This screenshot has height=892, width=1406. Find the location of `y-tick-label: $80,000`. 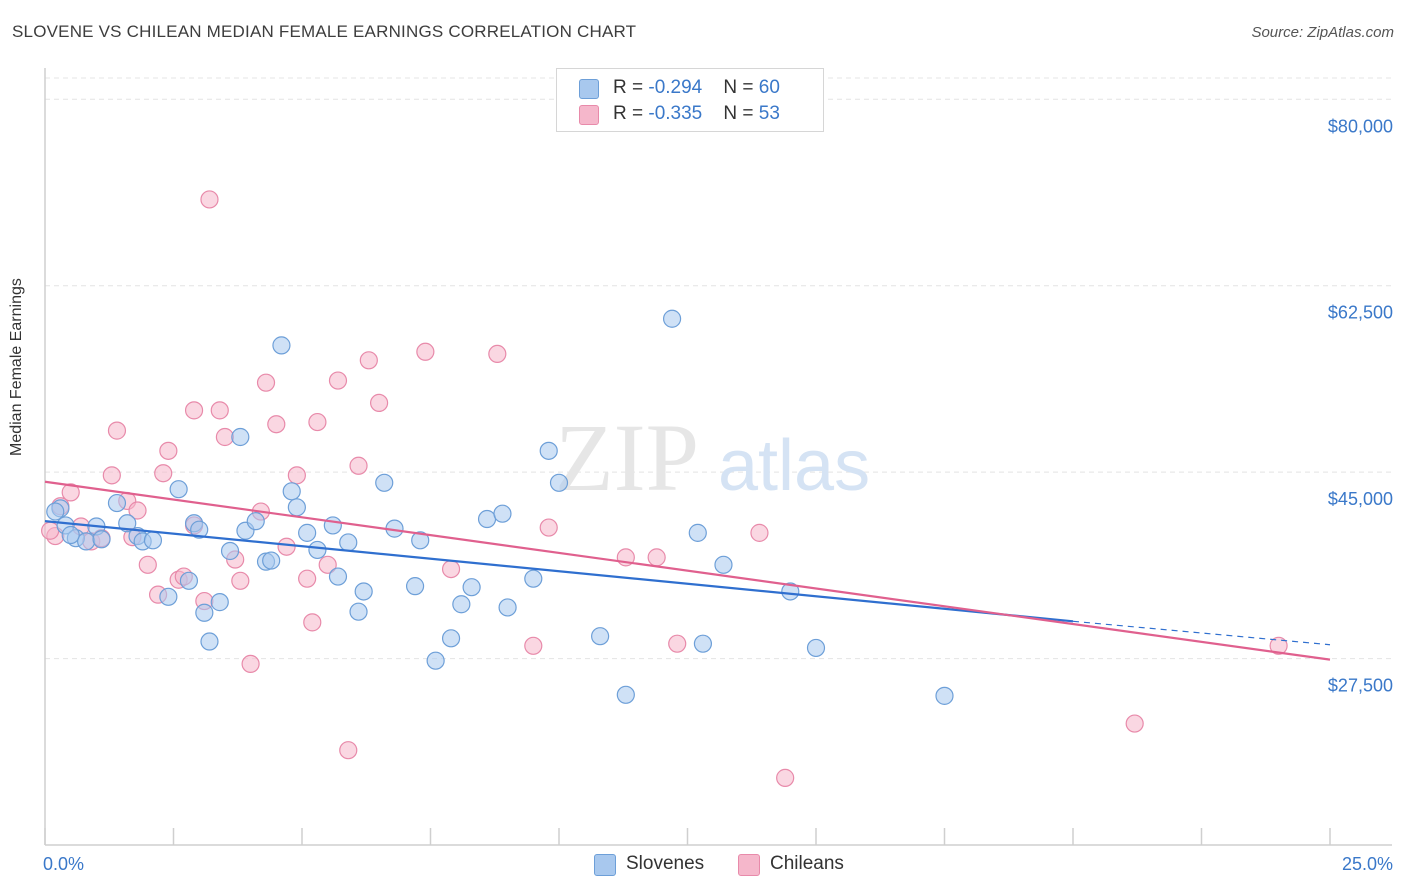

y-tick-label: $80,000 is located at coordinates (1360, 126).